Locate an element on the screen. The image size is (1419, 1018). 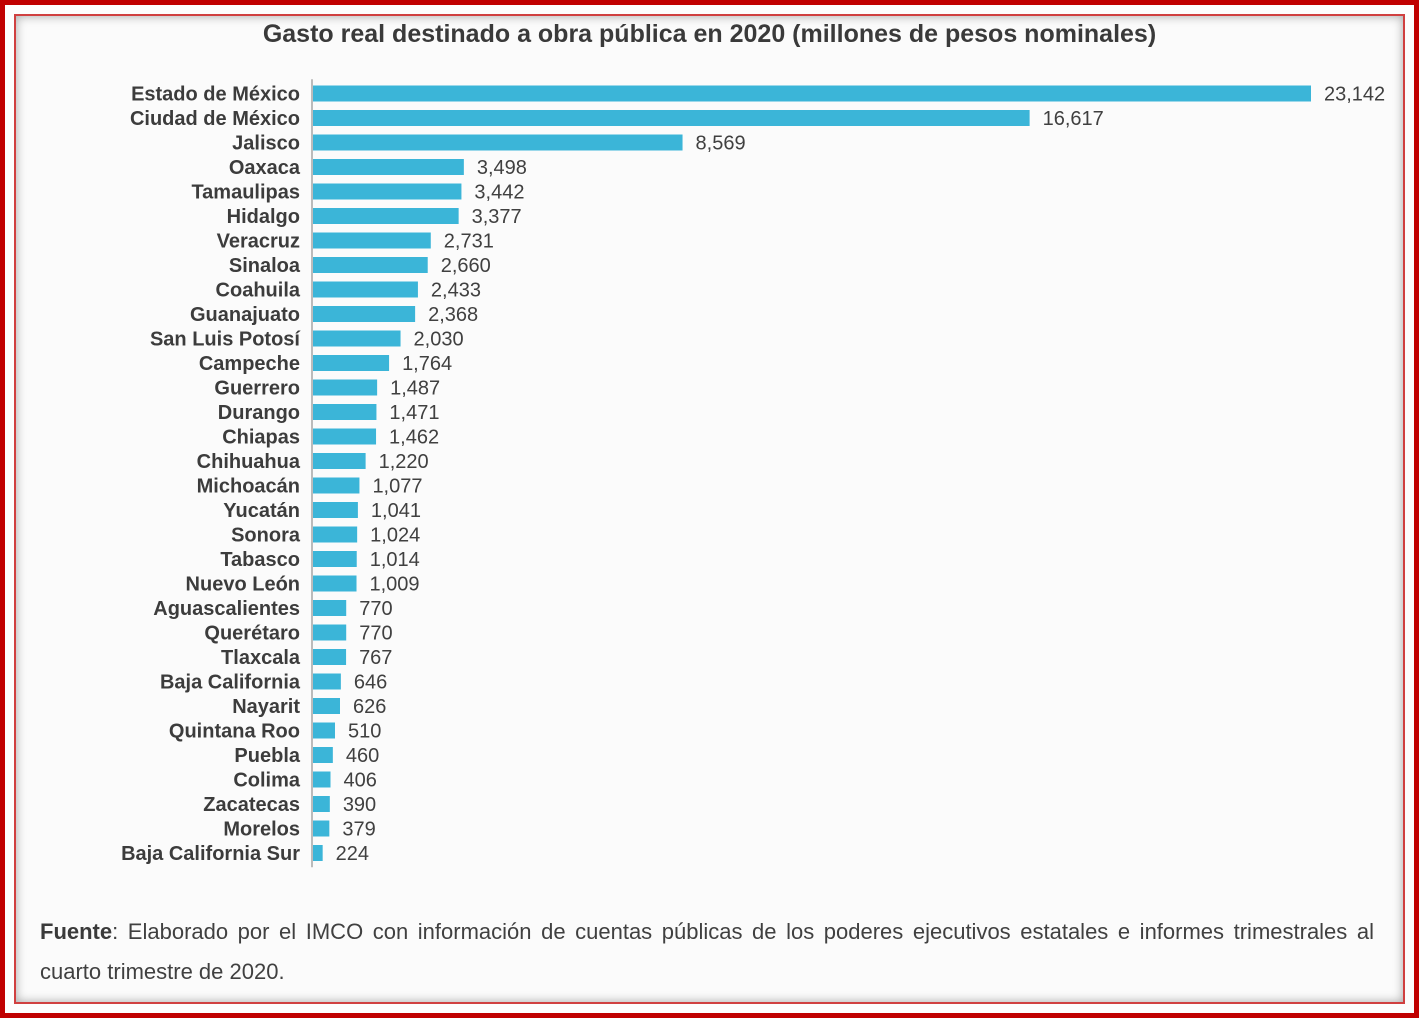
value-label: 224 is located at coordinates (352, 854).